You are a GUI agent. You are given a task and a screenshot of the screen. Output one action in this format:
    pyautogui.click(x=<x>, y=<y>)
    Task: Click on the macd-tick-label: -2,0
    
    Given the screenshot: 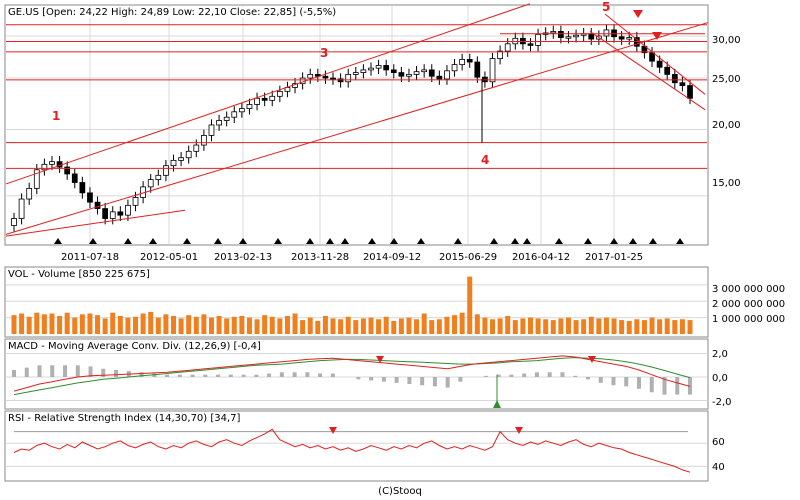 What is the action you would take?
    pyautogui.click(x=722, y=402)
    